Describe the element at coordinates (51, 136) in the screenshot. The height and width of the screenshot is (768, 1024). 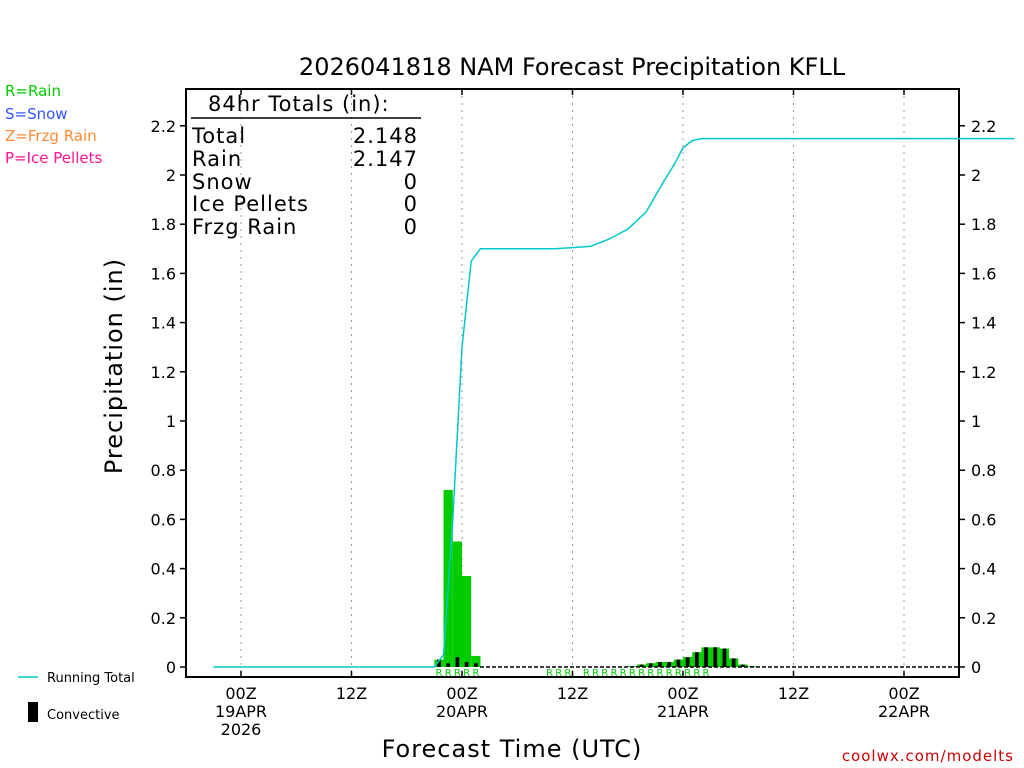
I see `legend-frzg-rain: Z=Frzg Rain` at that location.